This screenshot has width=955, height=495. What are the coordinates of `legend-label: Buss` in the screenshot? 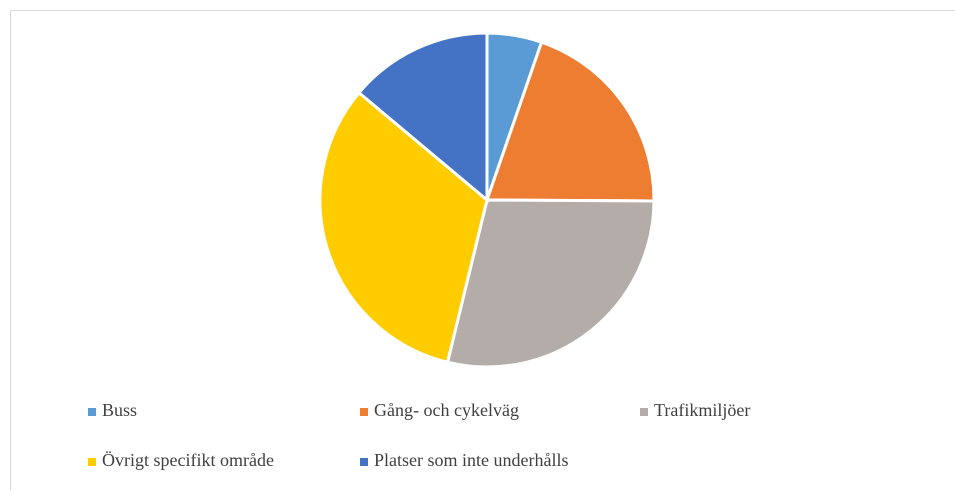 It's located at (119, 410).